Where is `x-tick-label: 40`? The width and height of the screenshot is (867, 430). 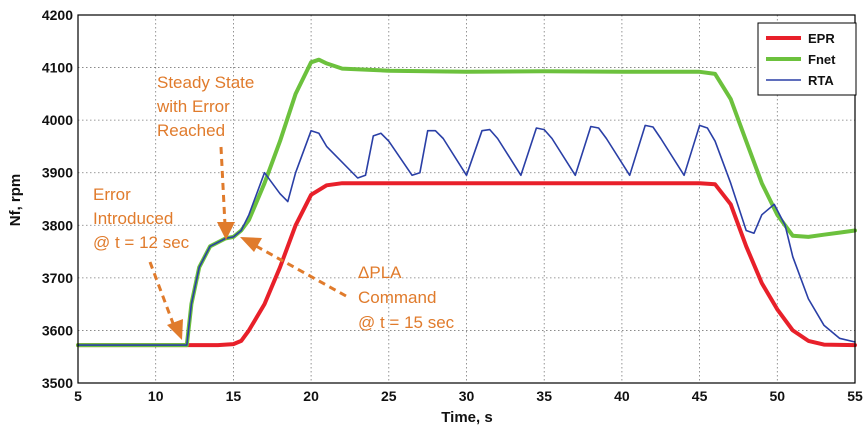
x-tick-label: 40 is located at coordinates (622, 396).